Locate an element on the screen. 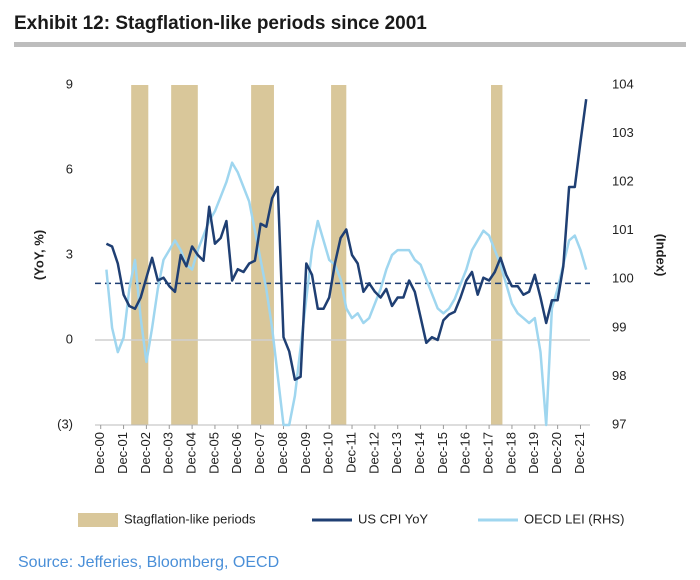 Image resolution: width=700 pixels, height=580 pixels. x-tick-label: Dec-19 is located at coordinates (533, 453).